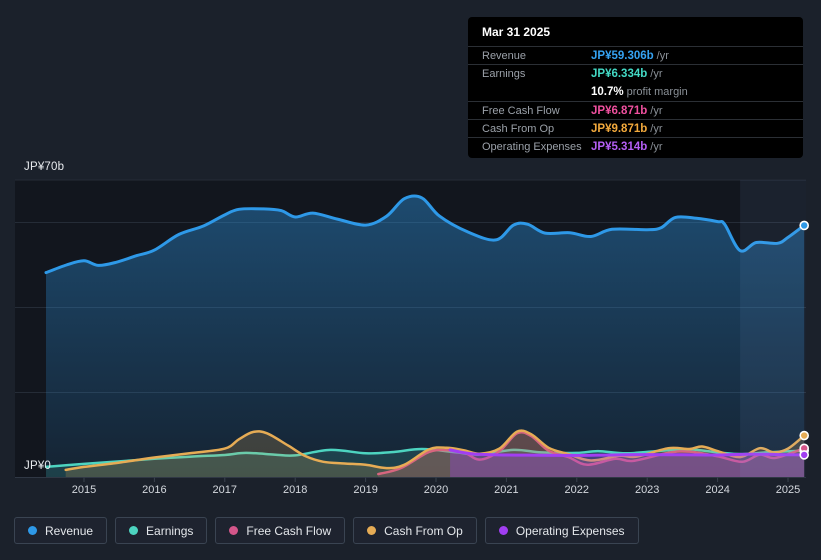  I want to click on x-axis-label-2020: 2020, so click(436, 490).